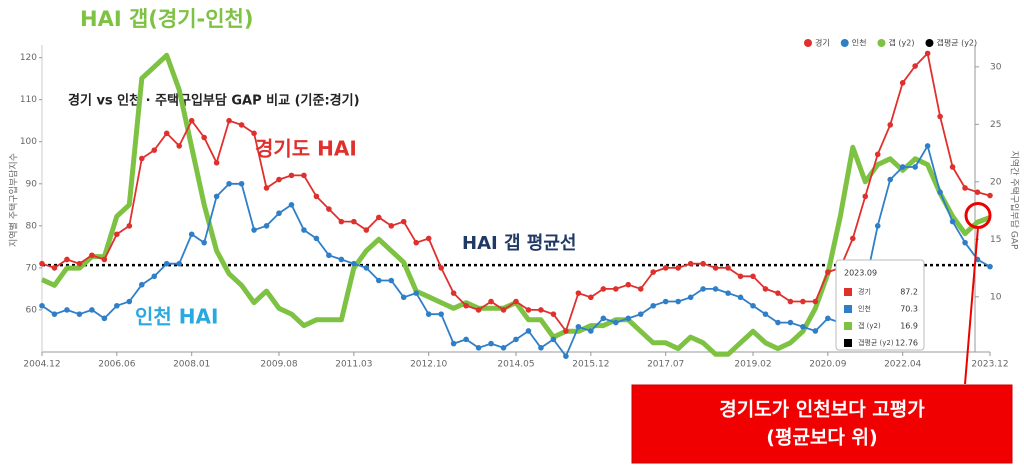  Describe the element at coordinates (176, 317) in the screenshot. I see `annotation: 인천 HAI` at that location.